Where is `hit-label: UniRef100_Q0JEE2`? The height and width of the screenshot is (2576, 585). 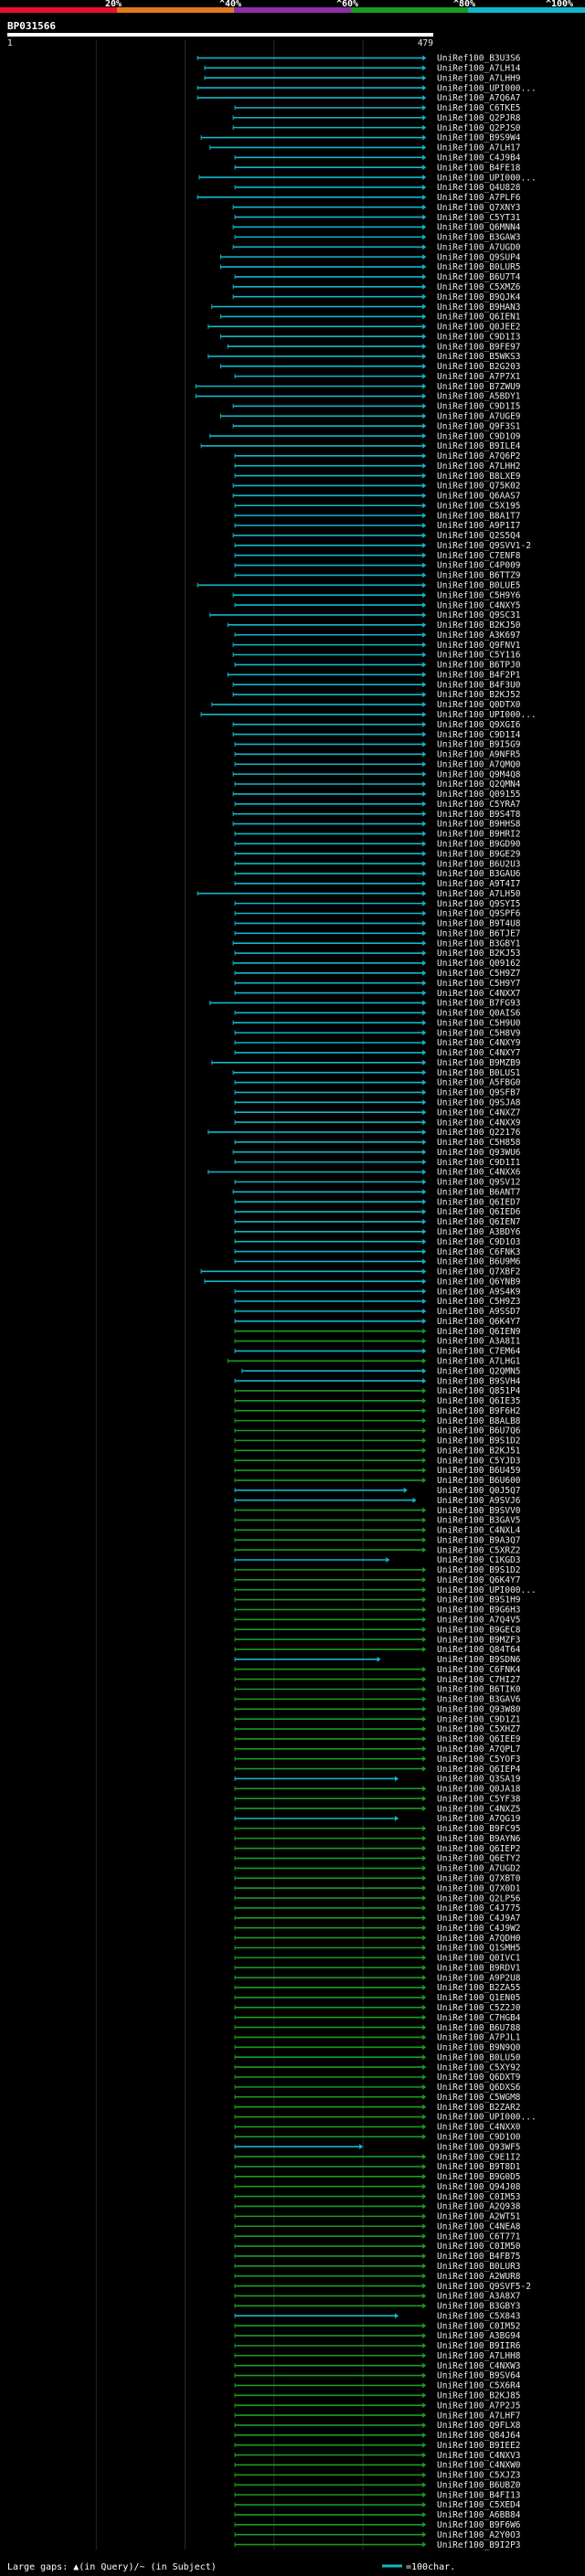 hit-label: UniRef100_Q0JEE2 is located at coordinates (479, 328).